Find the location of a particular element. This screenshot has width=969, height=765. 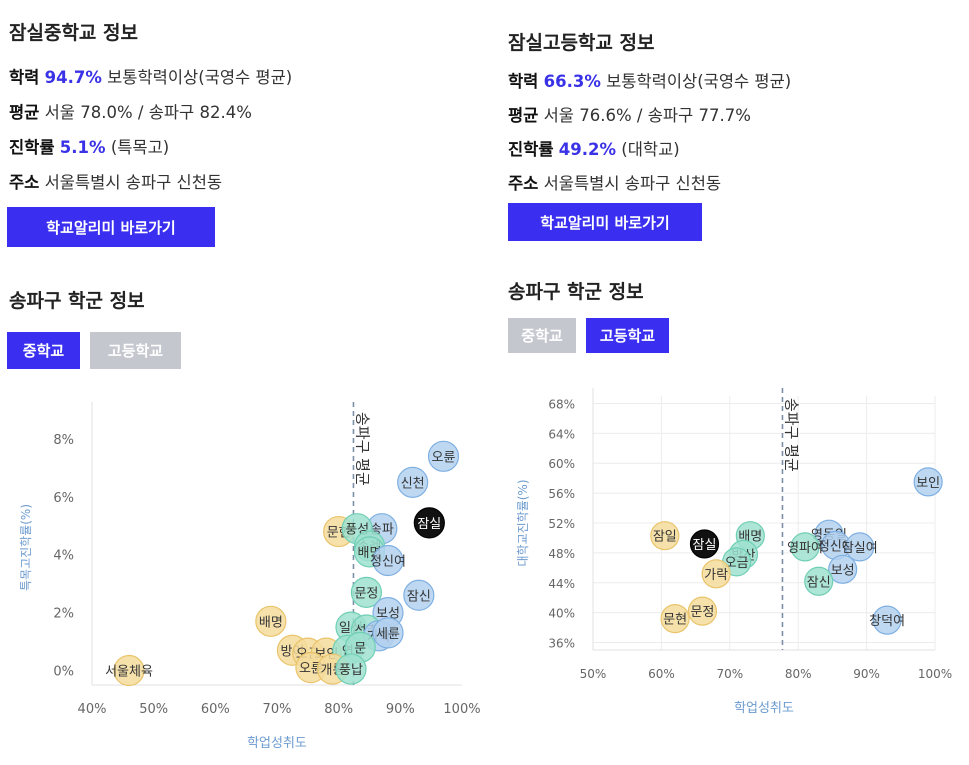

data-point-label: 잠실 is located at coordinates (705, 545).